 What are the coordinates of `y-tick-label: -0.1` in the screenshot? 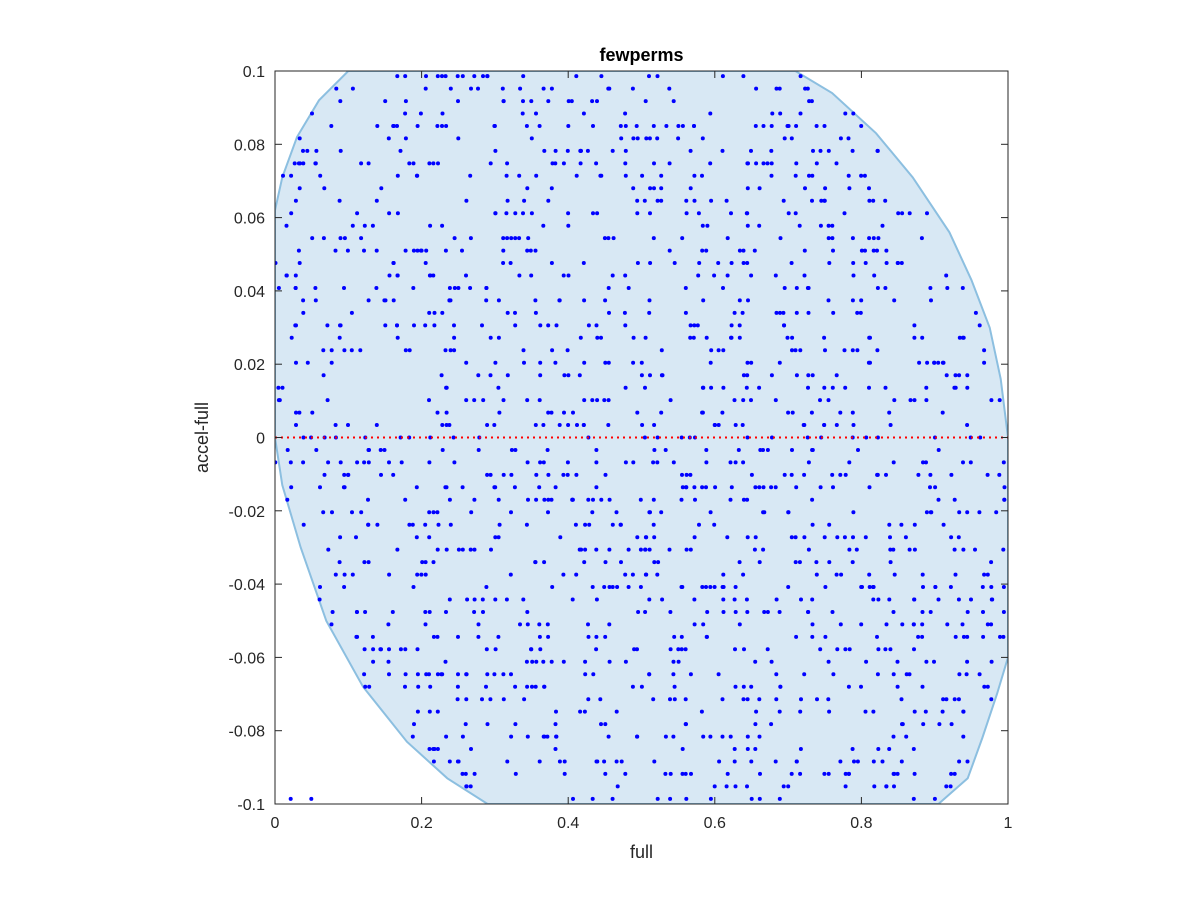 It's located at (251, 805).